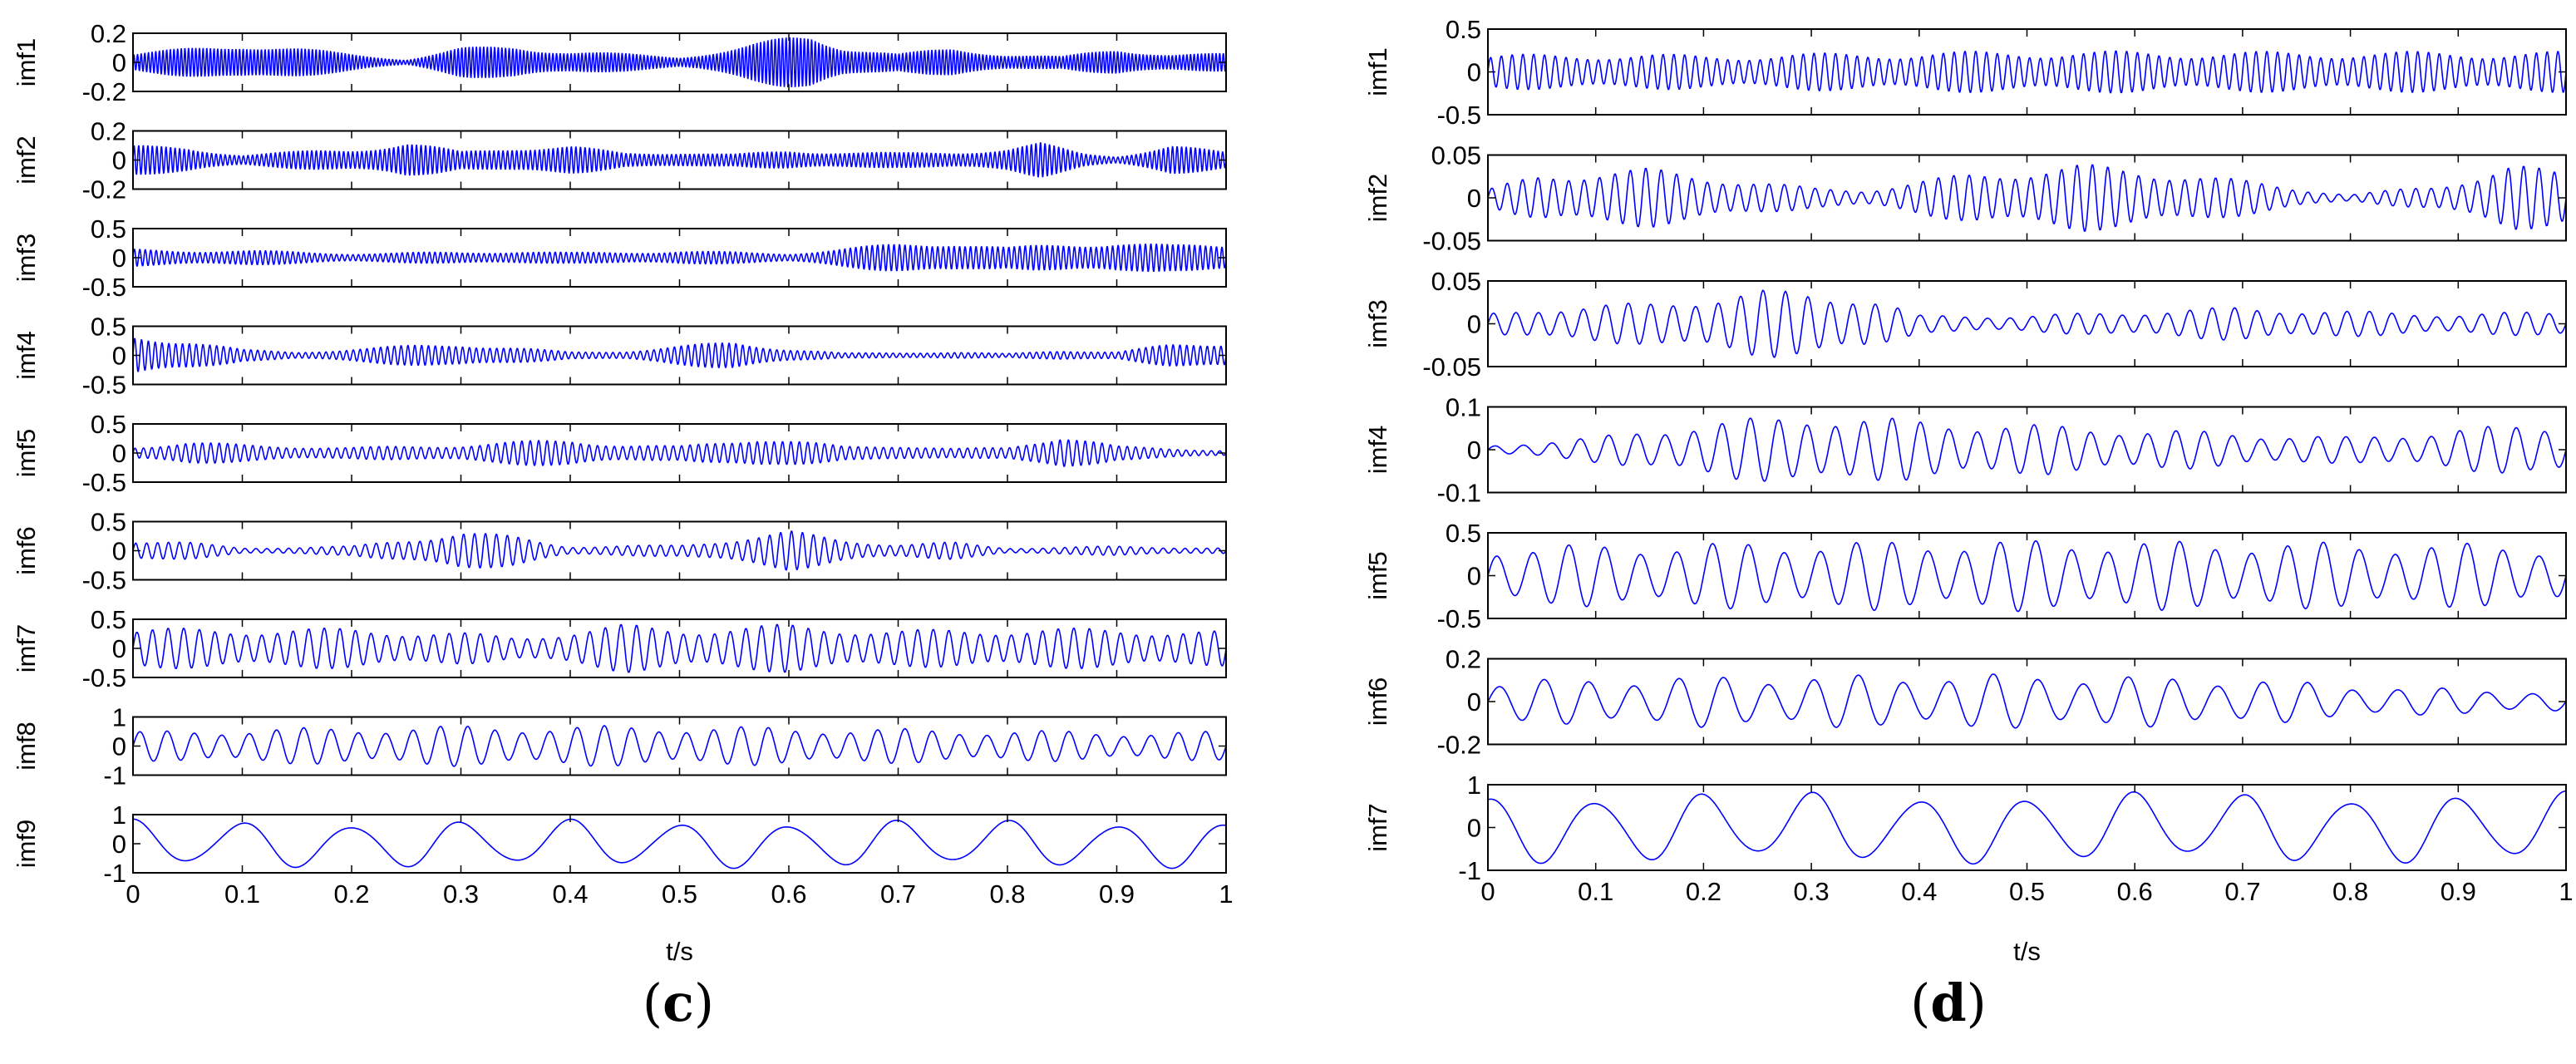 The width and height of the screenshot is (2576, 1064). What do you see at coordinates (108, 619) in the screenshot?
I see `ytick-label-imf7: 0.5` at bounding box center [108, 619].